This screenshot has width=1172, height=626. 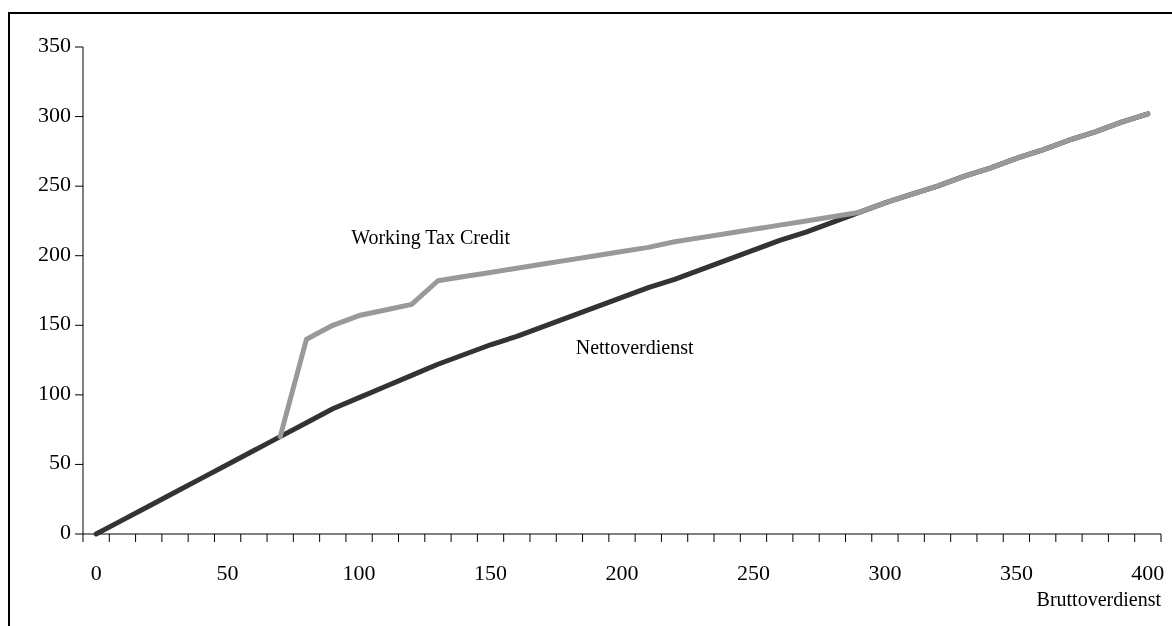 I want to click on x-tick-label: 250, so click(x=753, y=573).